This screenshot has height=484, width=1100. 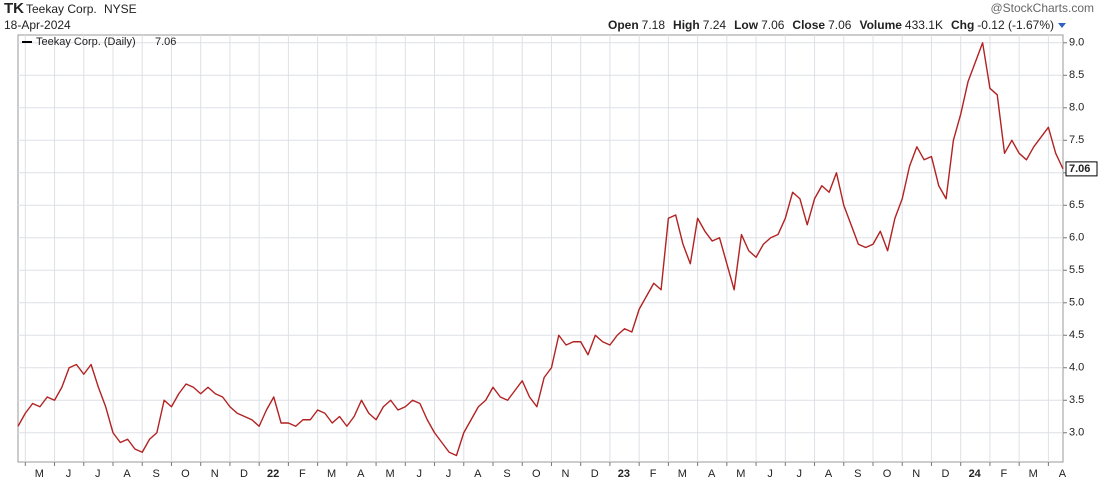 I want to click on quote-label: Chg, so click(x=962, y=25).